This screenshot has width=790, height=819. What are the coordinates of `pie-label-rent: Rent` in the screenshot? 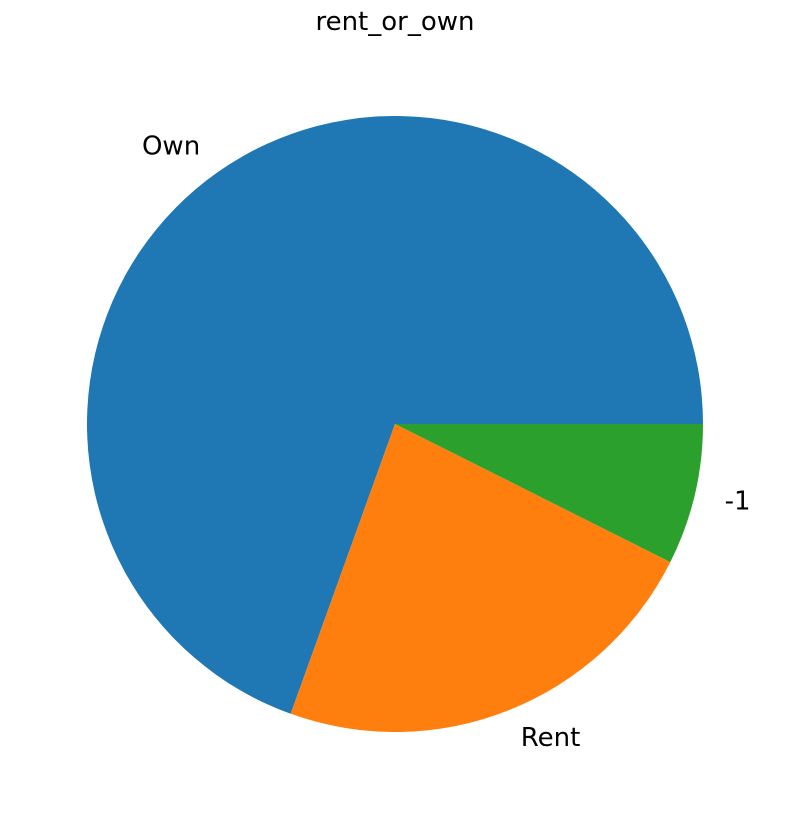 It's located at (551, 738).